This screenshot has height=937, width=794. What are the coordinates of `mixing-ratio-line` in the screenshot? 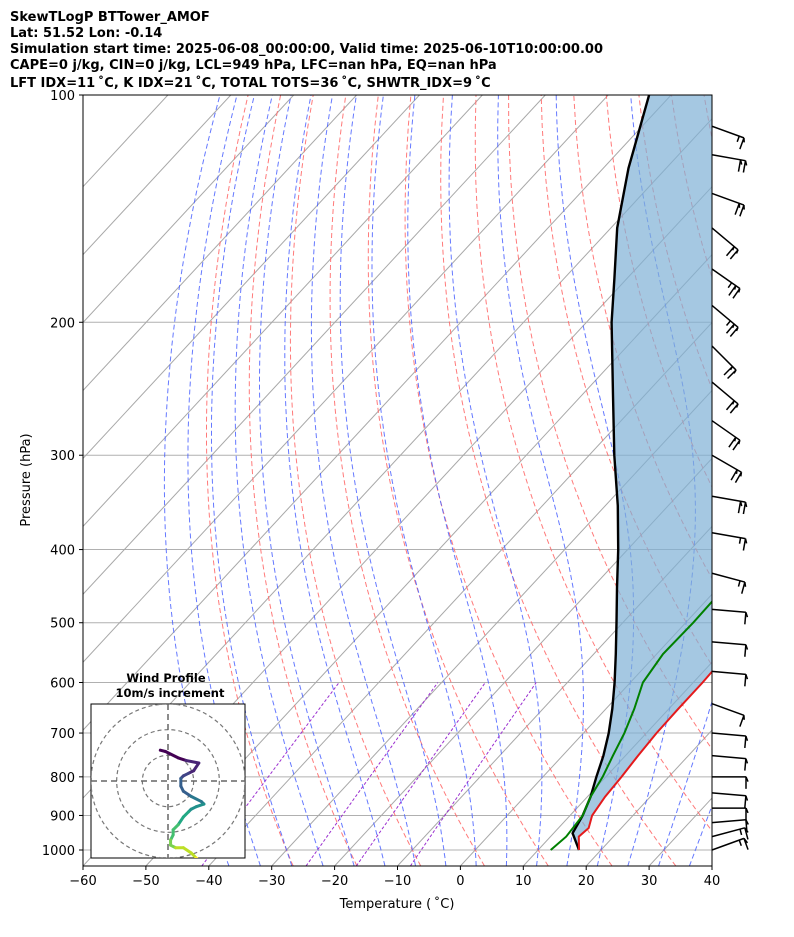 It's located at (473, 774).